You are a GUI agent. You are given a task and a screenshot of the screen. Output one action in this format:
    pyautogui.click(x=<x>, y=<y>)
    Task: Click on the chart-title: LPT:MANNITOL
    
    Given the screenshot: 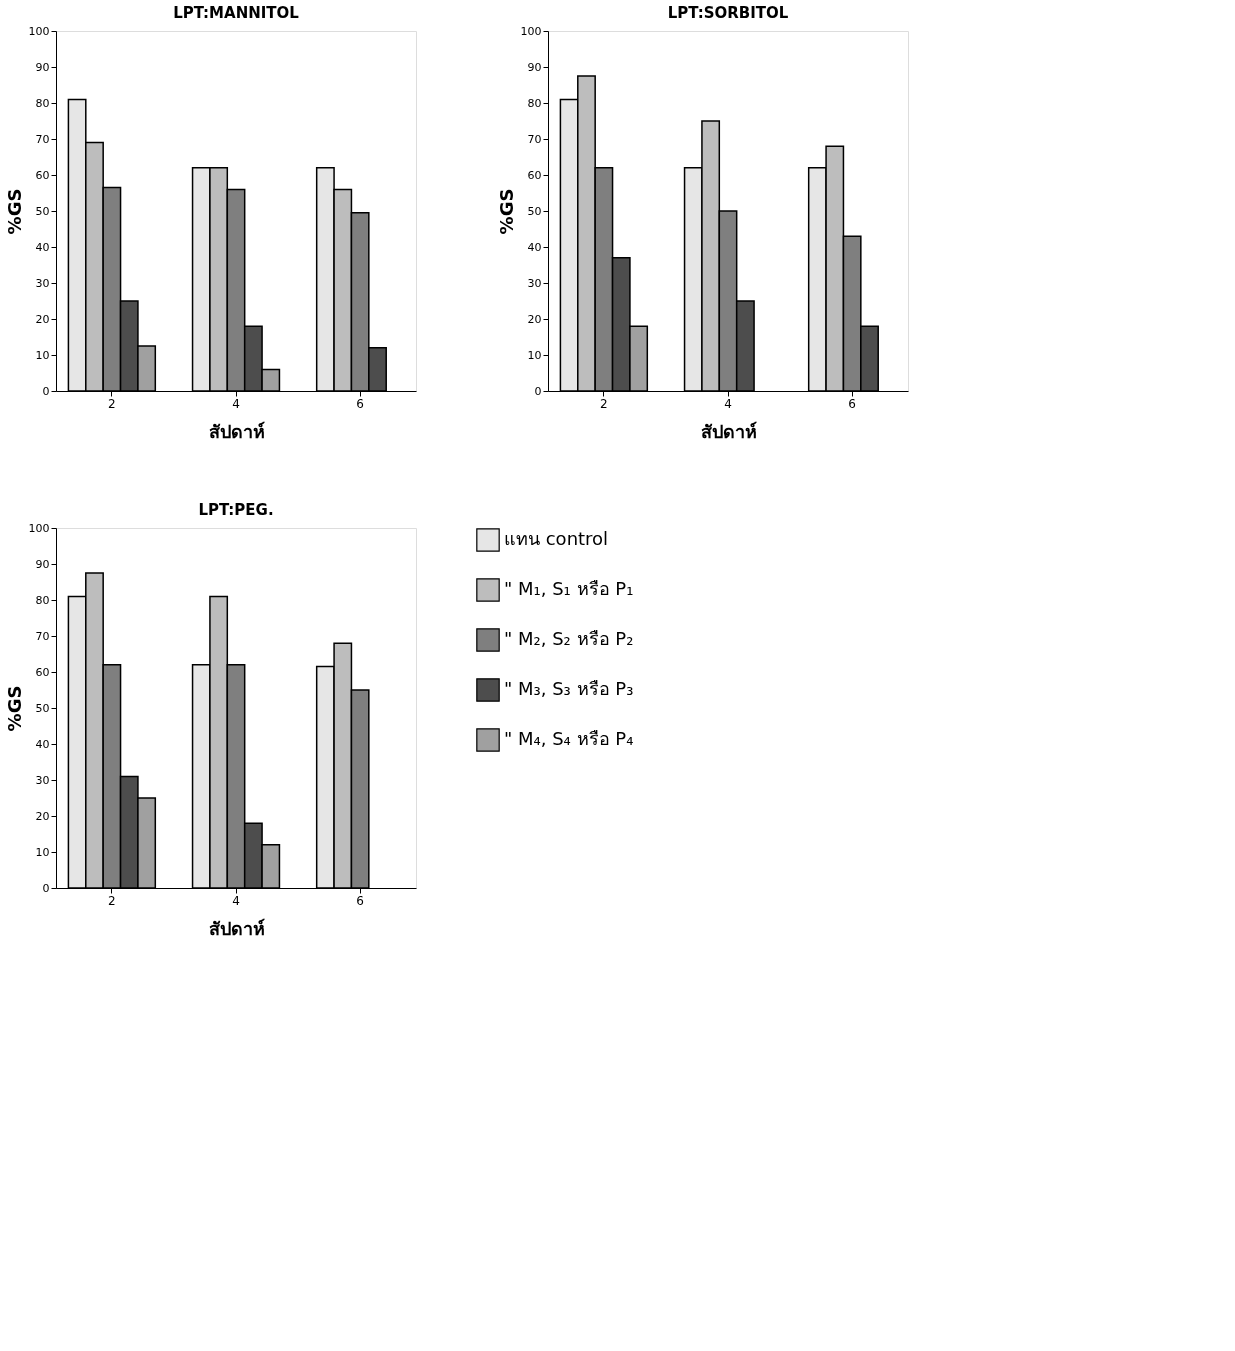 What is the action you would take?
    pyautogui.click(x=236, y=13)
    